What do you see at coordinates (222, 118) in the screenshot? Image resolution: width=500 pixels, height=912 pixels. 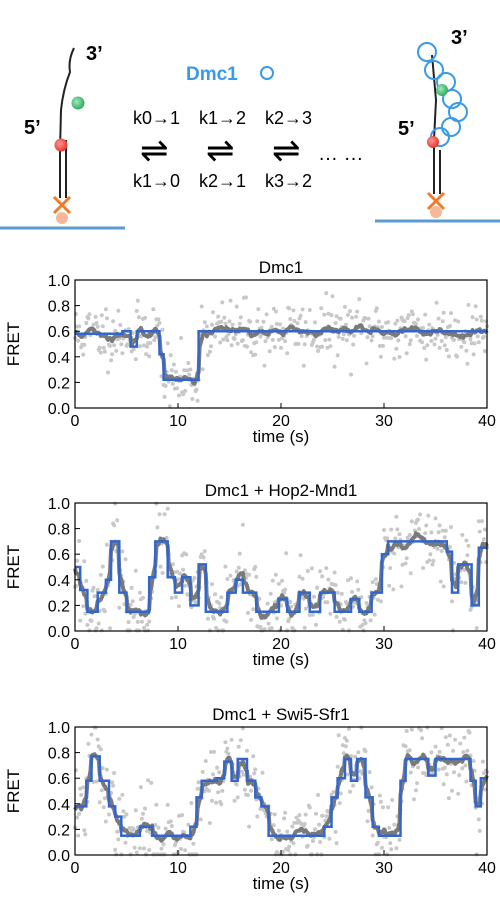 I see `rate-forward-1: k1→2` at bounding box center [222, 118].